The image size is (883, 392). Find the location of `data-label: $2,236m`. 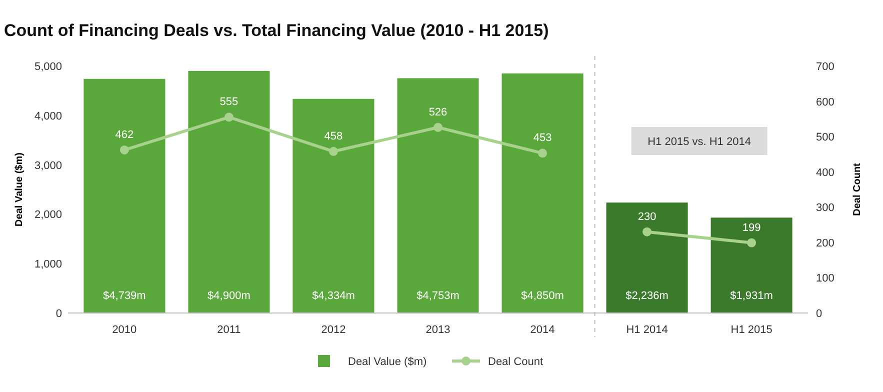

data-label: $2,236m is located at coordinates (647, 296).